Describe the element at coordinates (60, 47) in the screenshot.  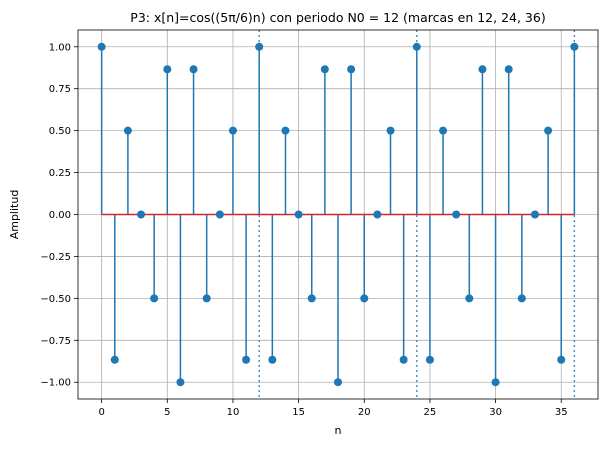
I see `y-tick-label: 1.00` at that location.